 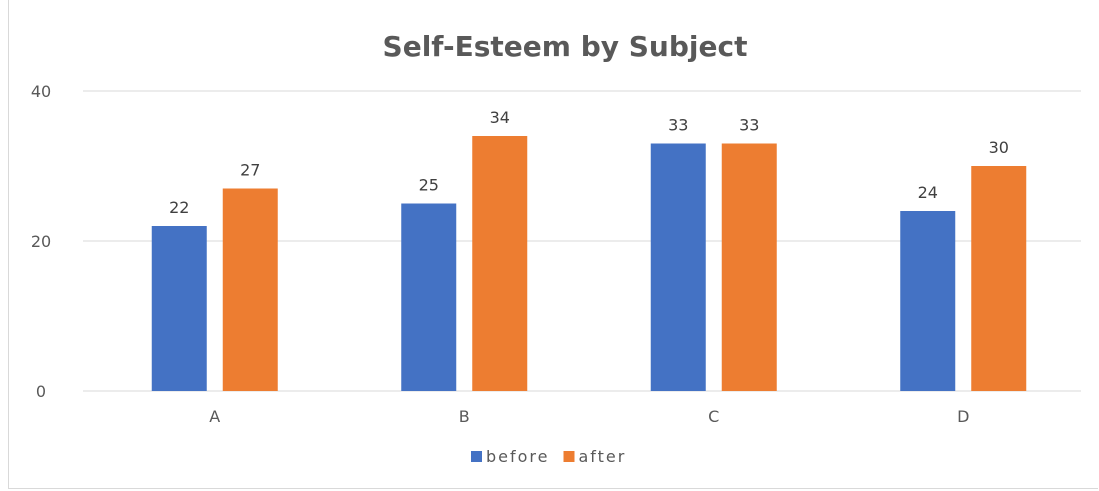 What do you see at coordinates (963, 416) in the screenshot?
I see `x-tick-label-D: D` at bounding box center [963, 416].